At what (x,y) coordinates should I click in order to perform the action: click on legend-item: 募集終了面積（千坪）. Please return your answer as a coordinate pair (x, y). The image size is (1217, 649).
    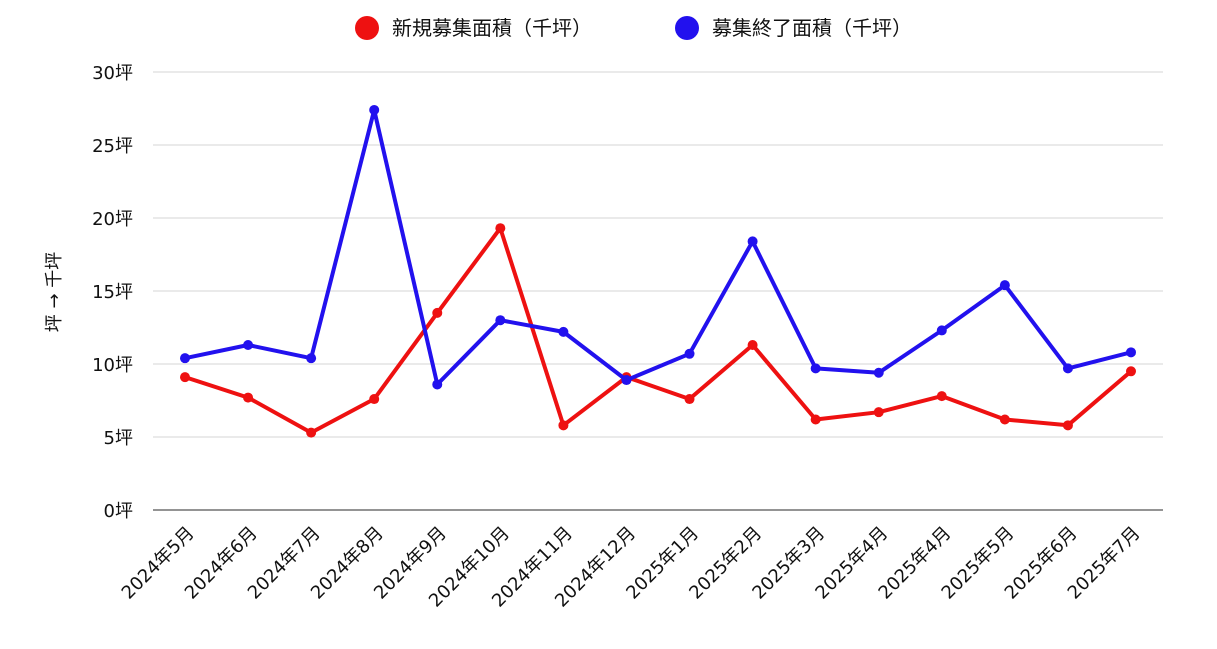
    Looking at the image, I should click on (793, 28).